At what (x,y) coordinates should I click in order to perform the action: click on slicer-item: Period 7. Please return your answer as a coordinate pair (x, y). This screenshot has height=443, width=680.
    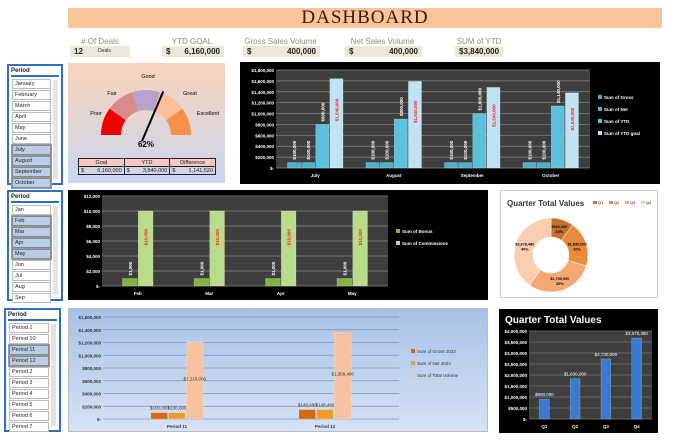
    Looking at the image, I should click on (29, 427).